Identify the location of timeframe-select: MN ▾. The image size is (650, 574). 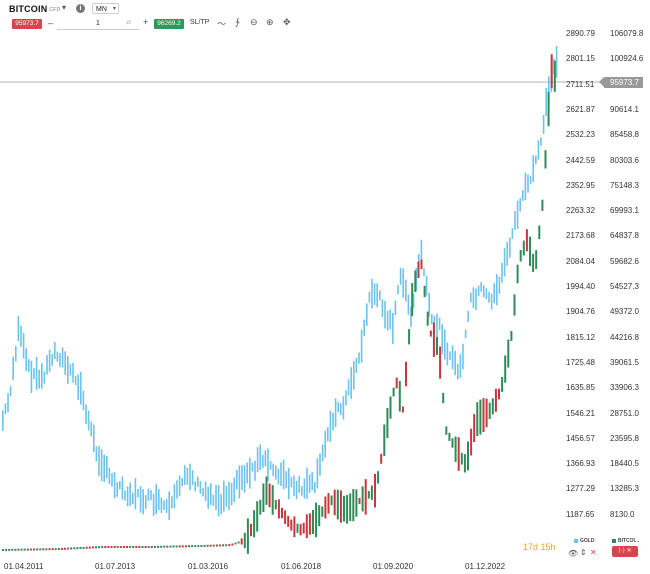
(105, 8).